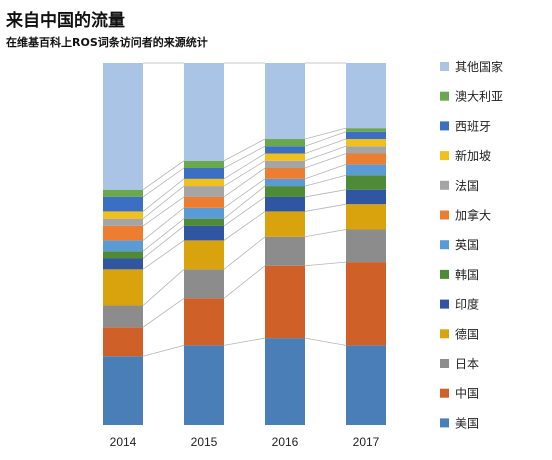  Describe the element at coordinates (467, 274) in the screenshot. I see `legend-label-7: 韩国` at that location.